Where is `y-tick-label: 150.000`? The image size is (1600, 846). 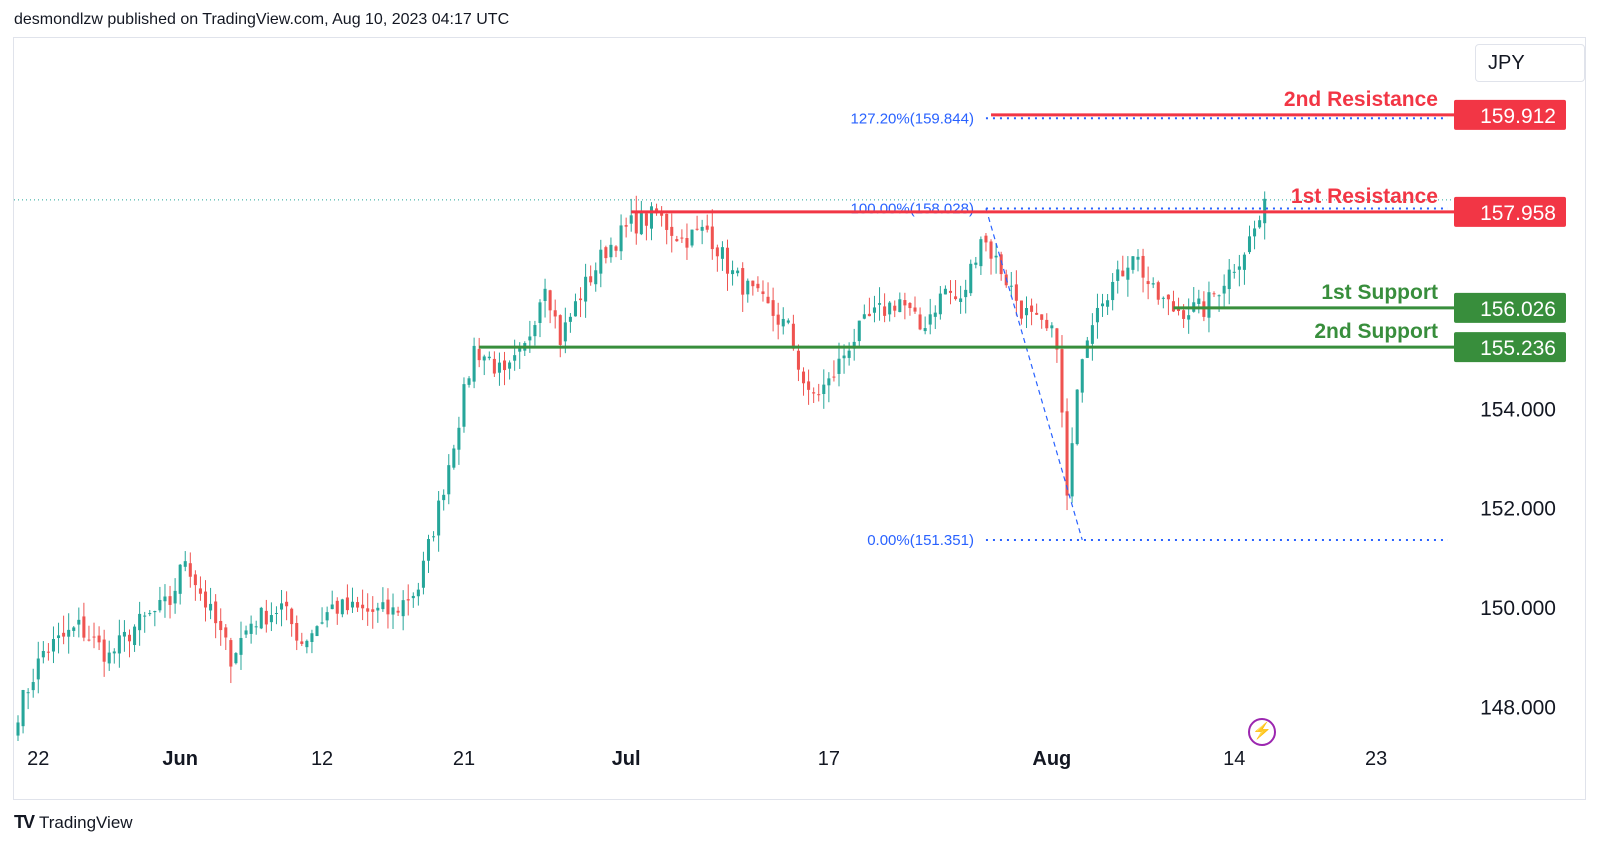
y-tick-label: 150.000 is located at coordinates (1518, 608).